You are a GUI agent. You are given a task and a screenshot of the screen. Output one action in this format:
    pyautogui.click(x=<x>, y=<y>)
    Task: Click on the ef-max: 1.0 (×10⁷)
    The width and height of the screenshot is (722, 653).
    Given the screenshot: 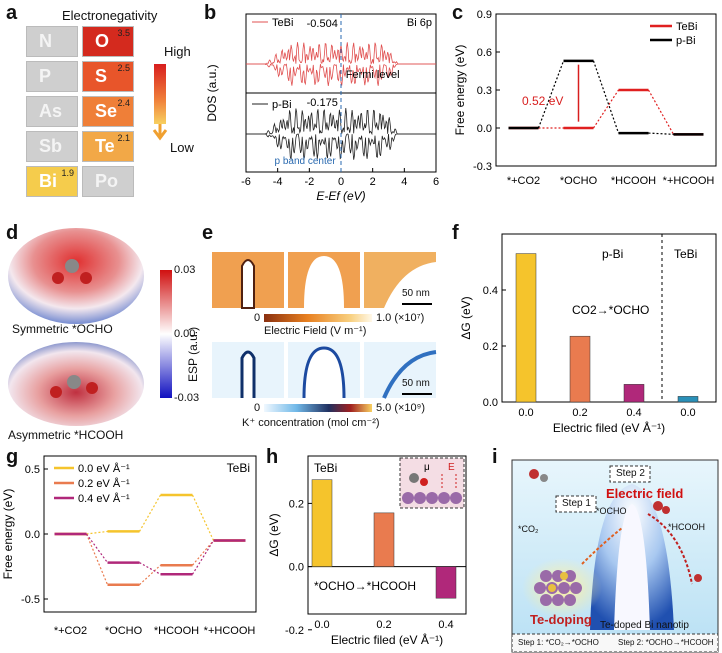 What is the action you would take?
    pyautogui.click(x=400, y=318)
    